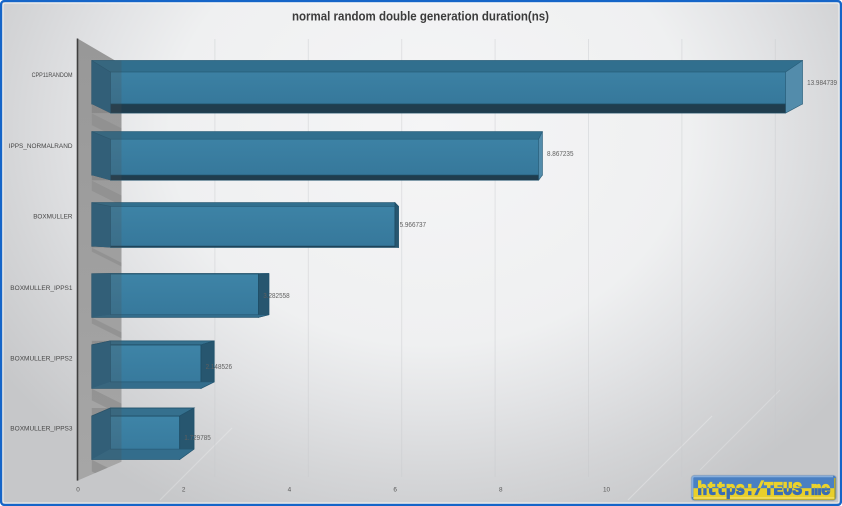 The image size is (842, 506). Describe the element at coordinates (607, 489) in the screenshot. I see `svg-text: 10` at that location.